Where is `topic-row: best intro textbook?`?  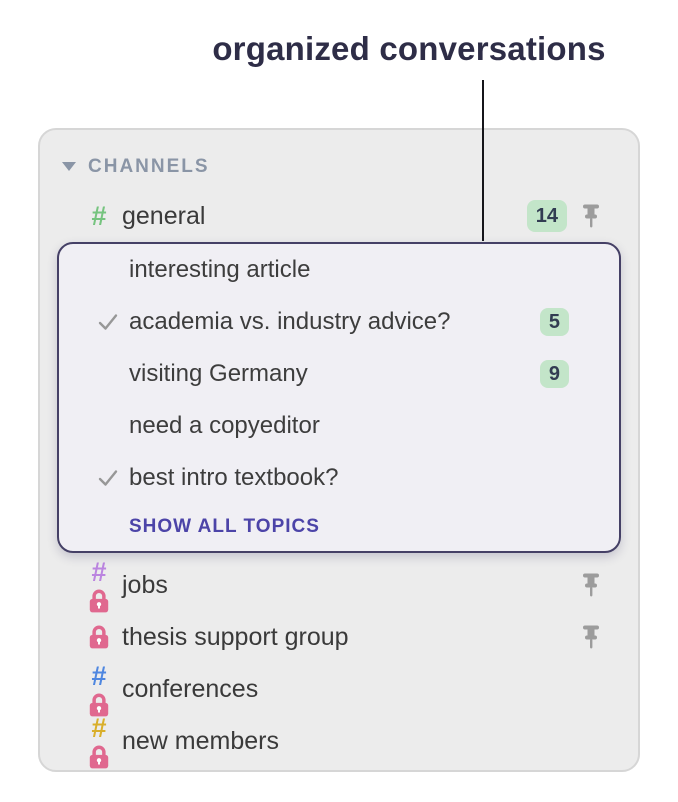
topic-row: best intro textbook? is located at coordinates (339, 478).